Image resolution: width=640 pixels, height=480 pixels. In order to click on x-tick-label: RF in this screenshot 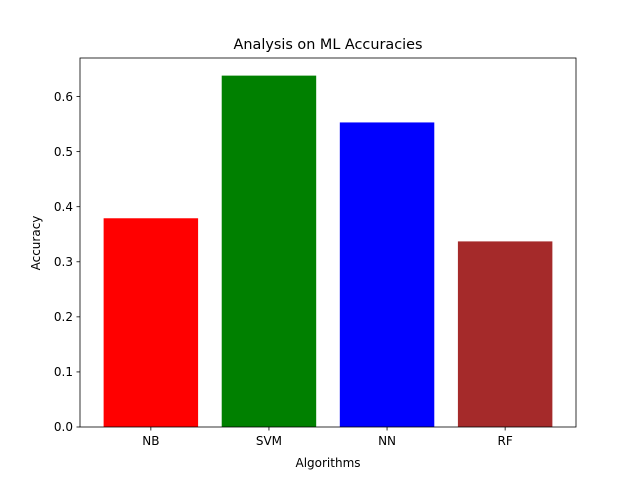, I will do `click(505, 441)`.